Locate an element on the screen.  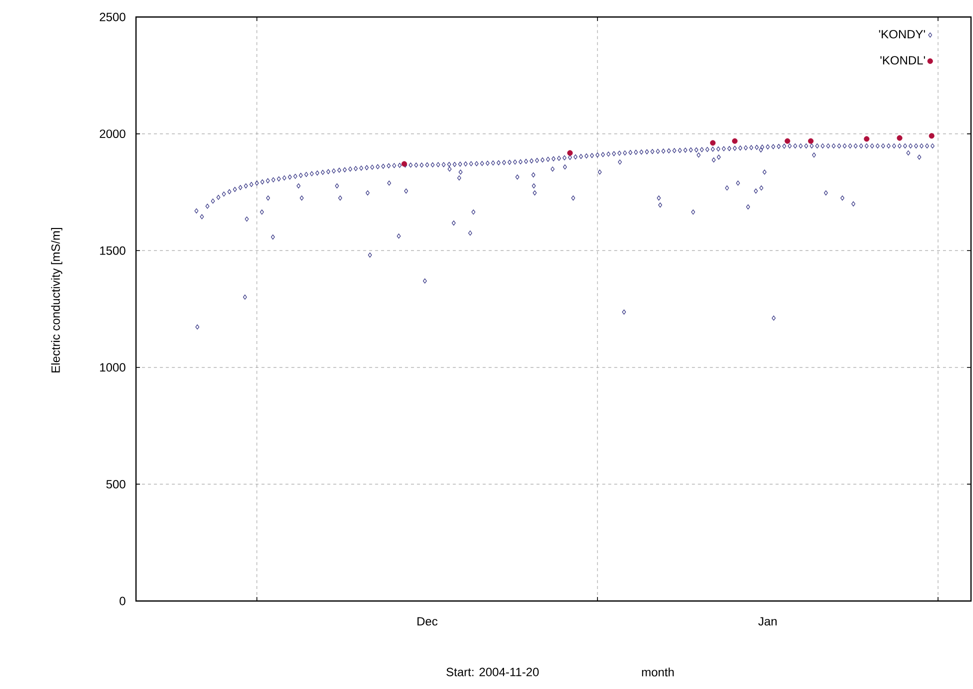
y-tick-label: 2000 is located at coordinates (113, 134).